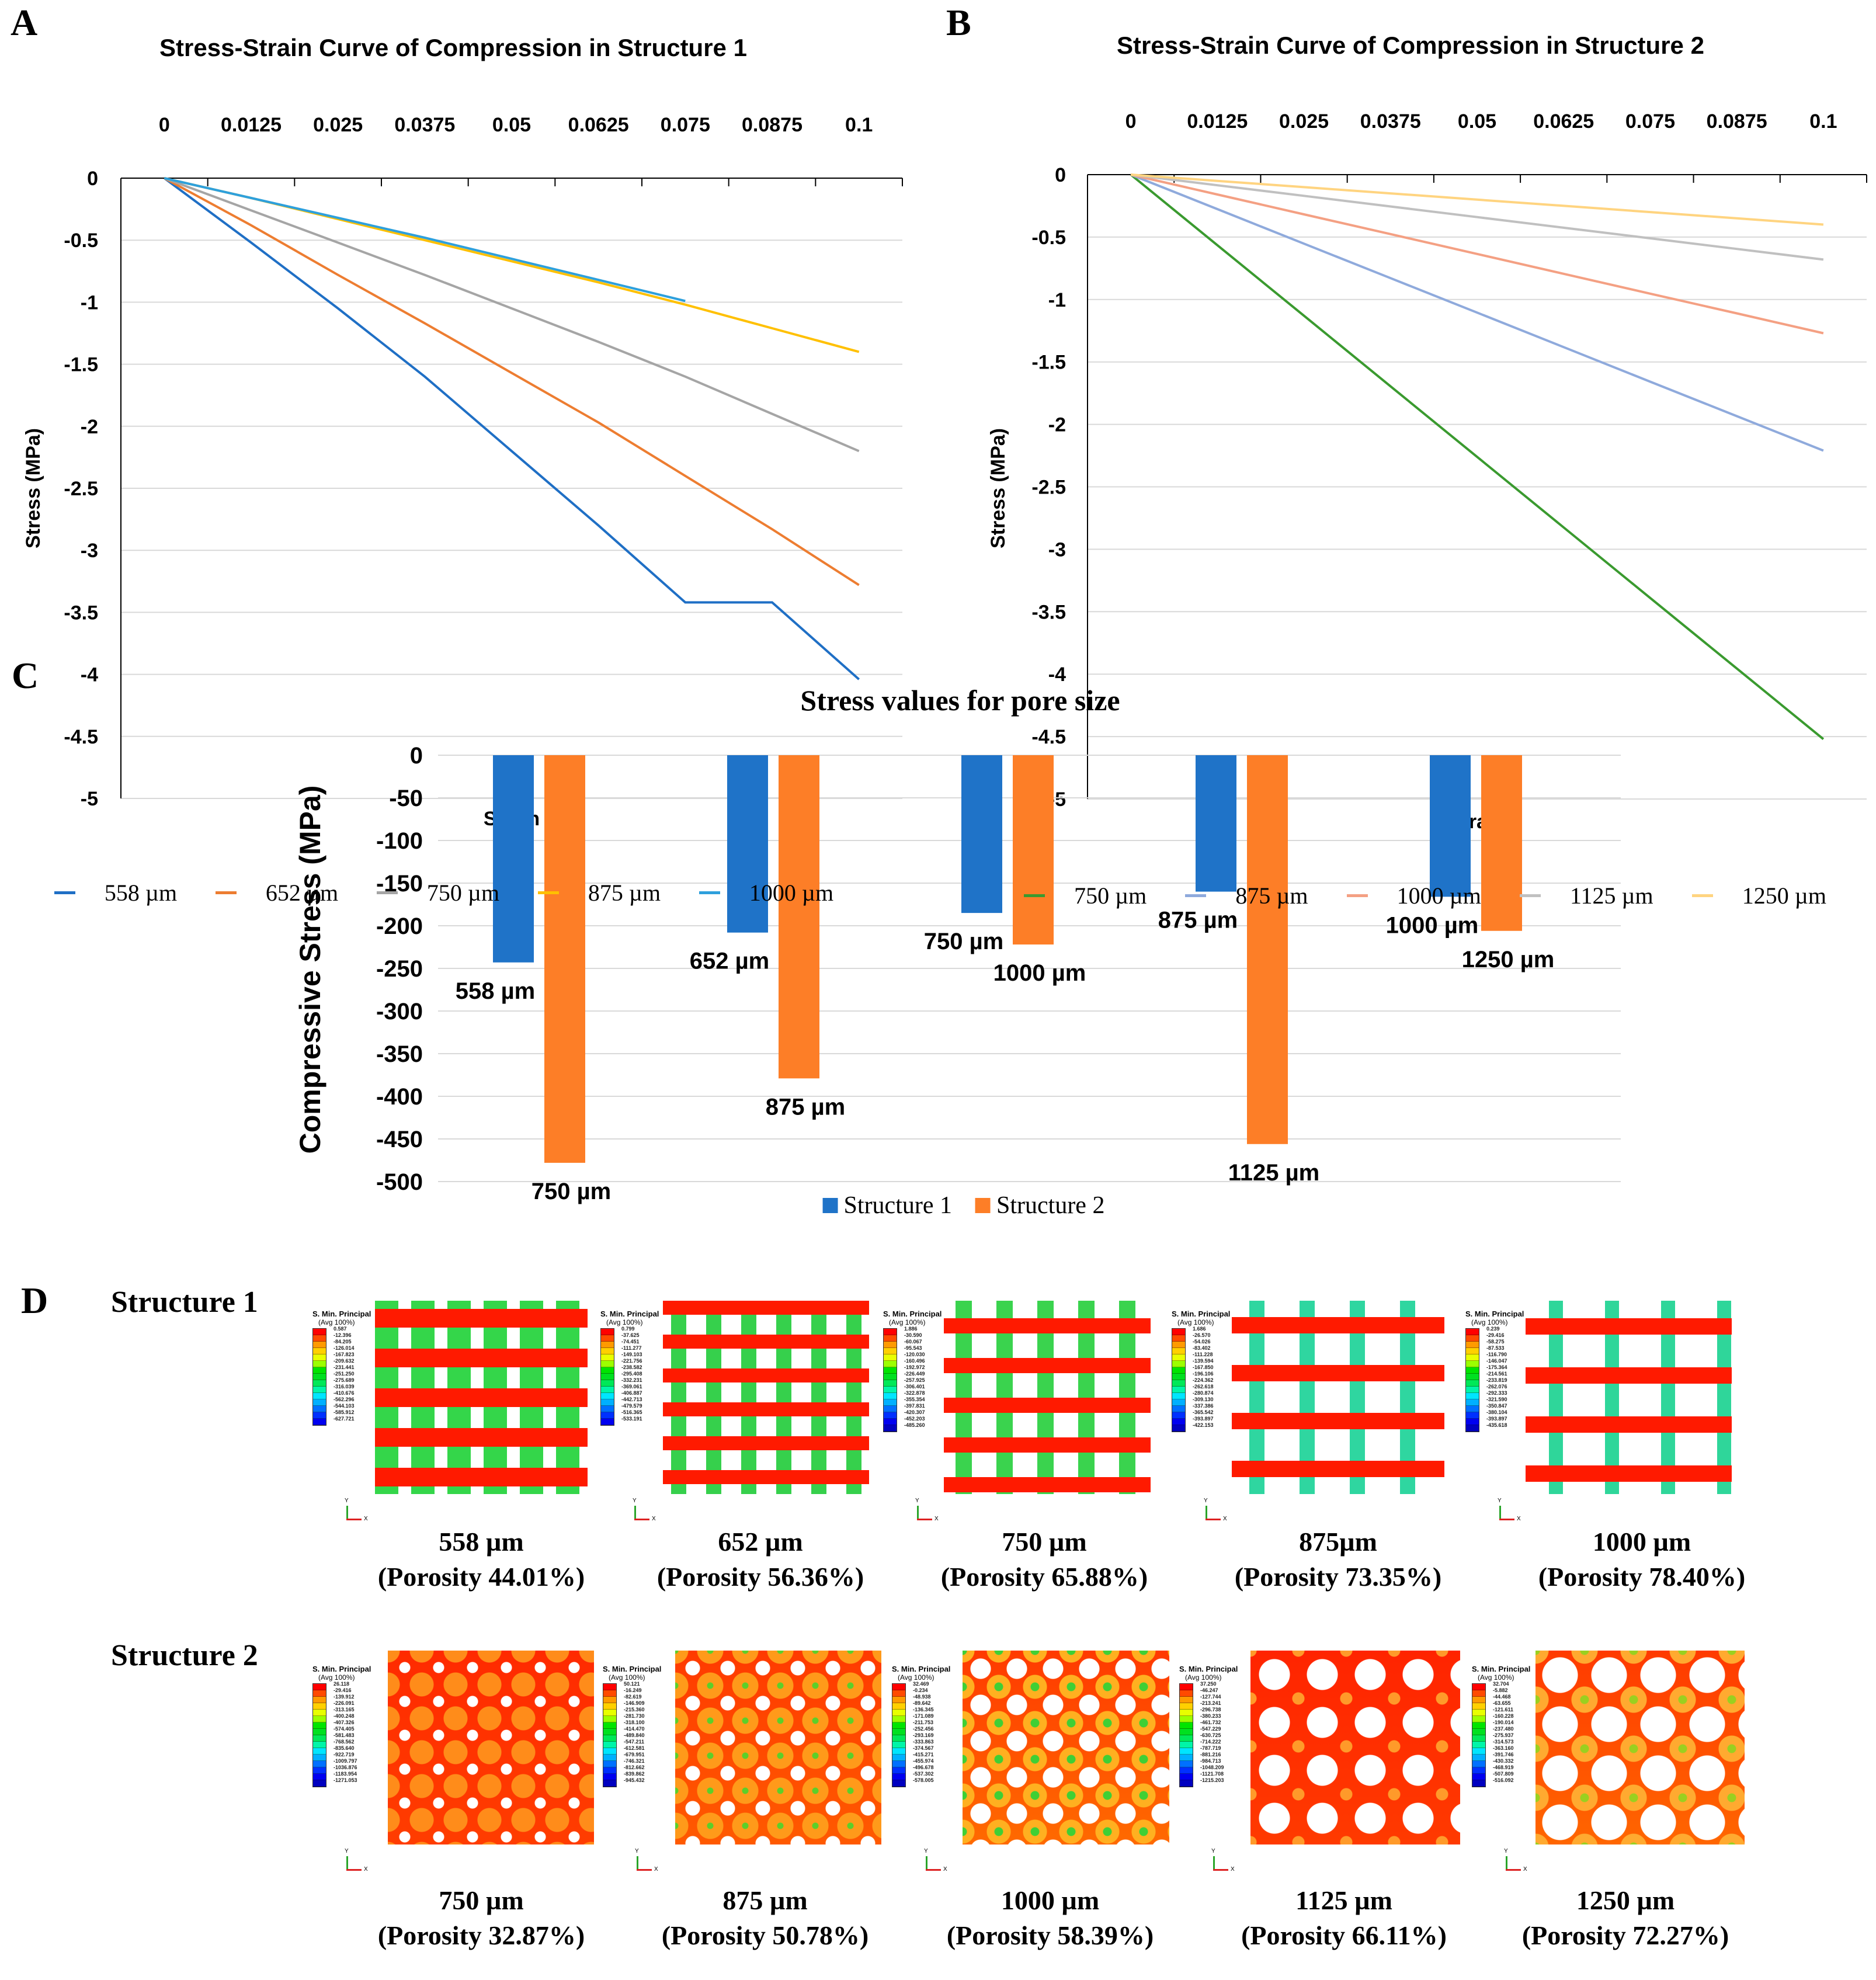 The height and width of the screenshot is (1980, 1876). I want to click on y-tick-label: -2, so click(89, 427).